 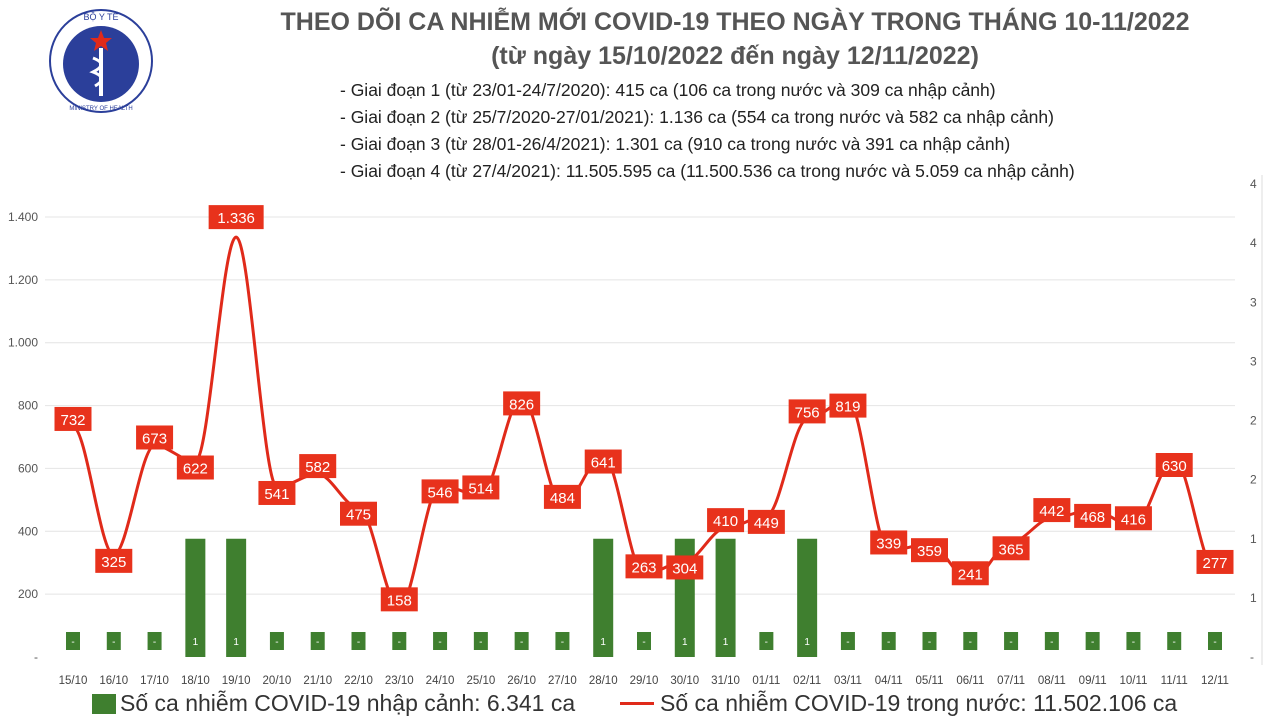 I want to click on legend-swatch-green, so click(x=104, y=703).